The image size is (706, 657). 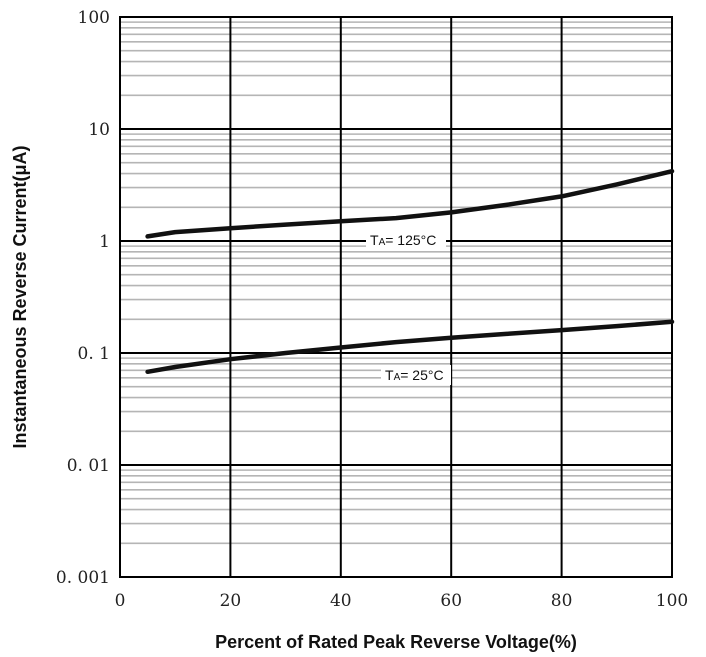 I want to click on series-label-rest: = 125°C, so click(x=410, y=240).